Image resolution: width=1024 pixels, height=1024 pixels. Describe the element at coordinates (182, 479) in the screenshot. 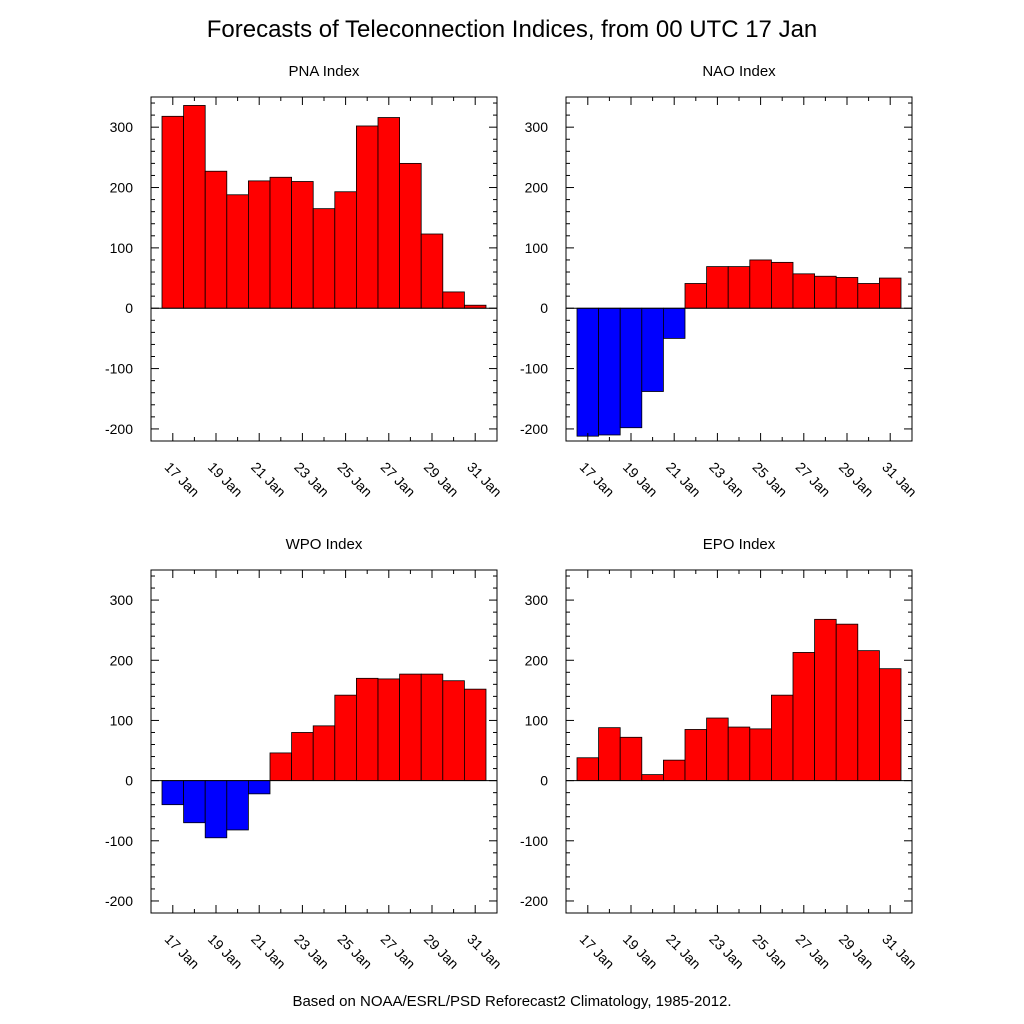

I see `x-tick-label: 17 Jan` at that location.